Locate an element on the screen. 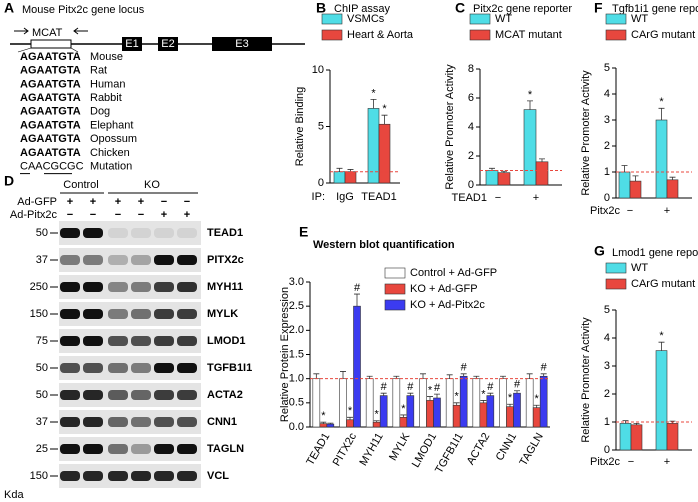  y-tick-label: 0 is located at coordinates (321, 183).